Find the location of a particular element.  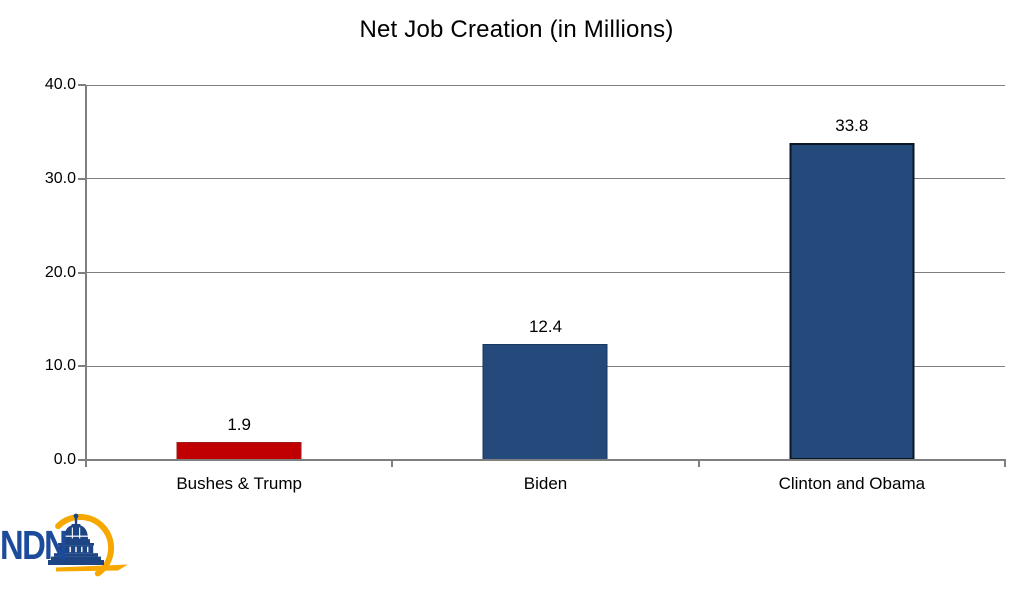

y-axis-tick-label: 30.0 is located at coordinates (60, 178).